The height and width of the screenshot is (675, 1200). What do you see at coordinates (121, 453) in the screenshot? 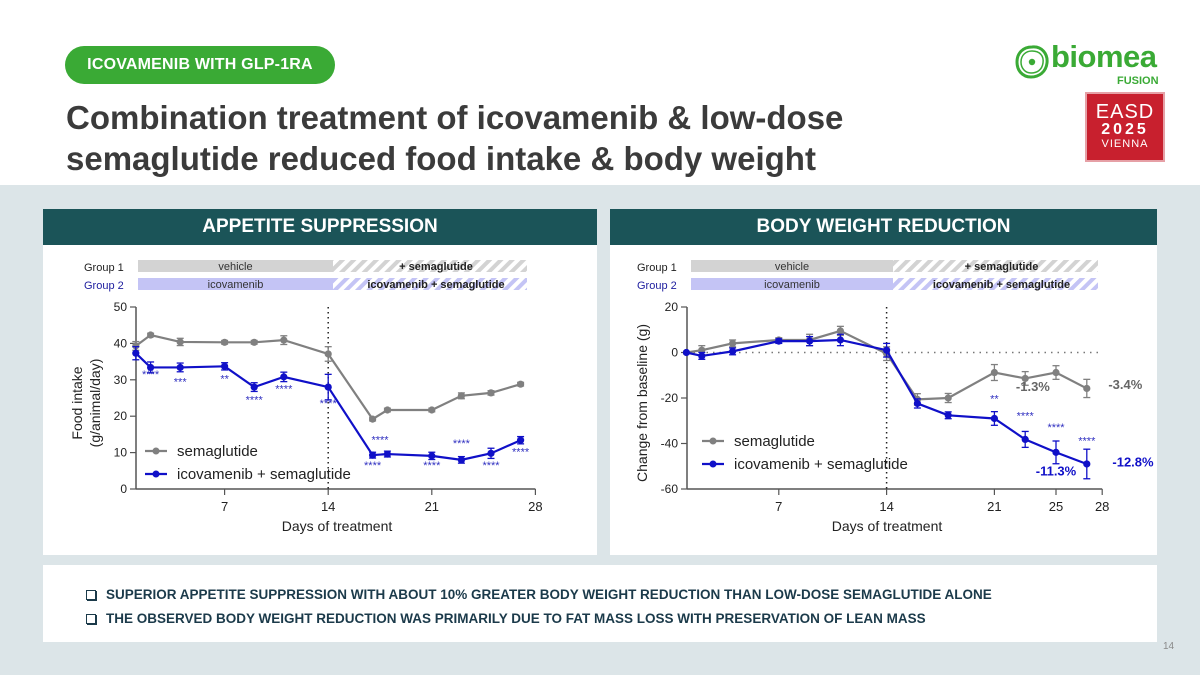
I see `y-tick-label: 10` at bounding box center [121, 453].